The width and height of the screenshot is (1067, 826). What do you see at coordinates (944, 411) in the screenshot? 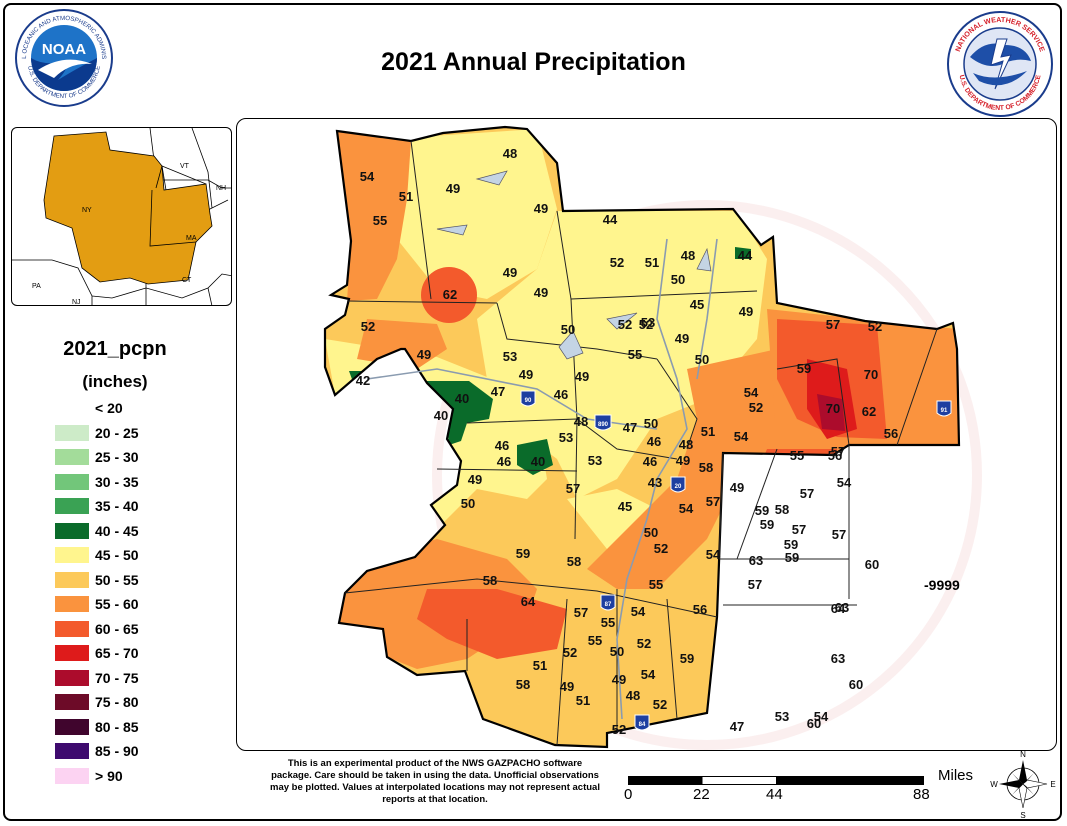
I see `svg-text: 91` at bounding box center [944, 411].